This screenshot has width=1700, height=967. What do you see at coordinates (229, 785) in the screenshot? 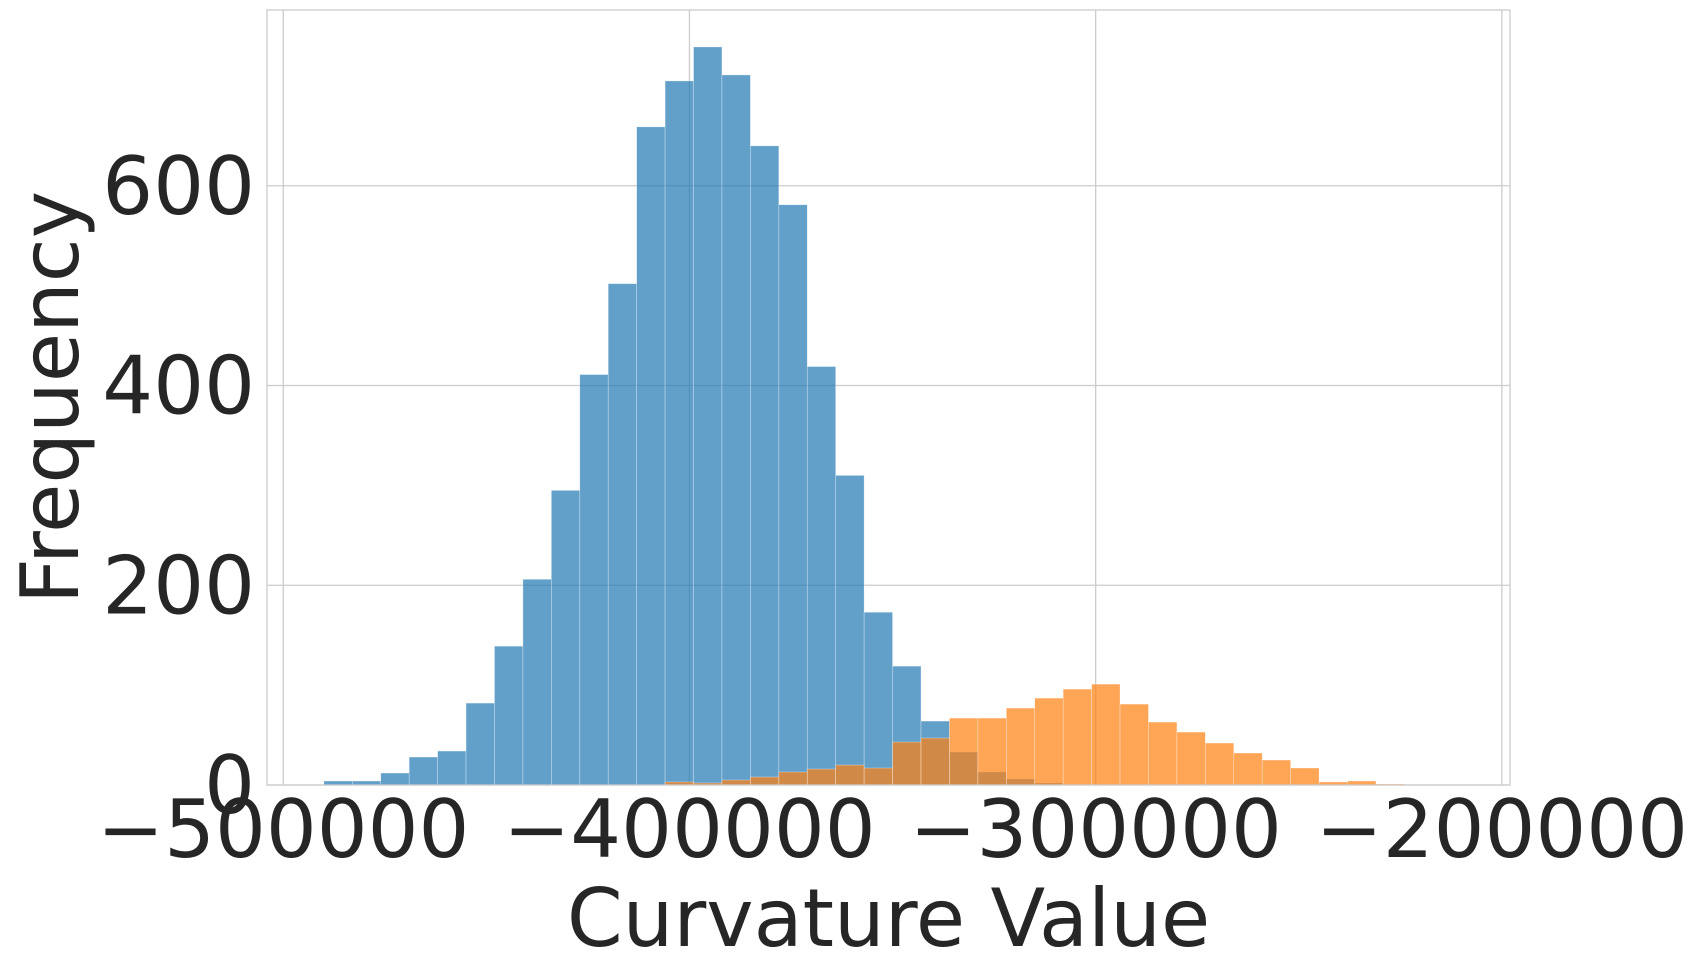
I see `y-tick-label: 0` at bounding box center [229, 785].